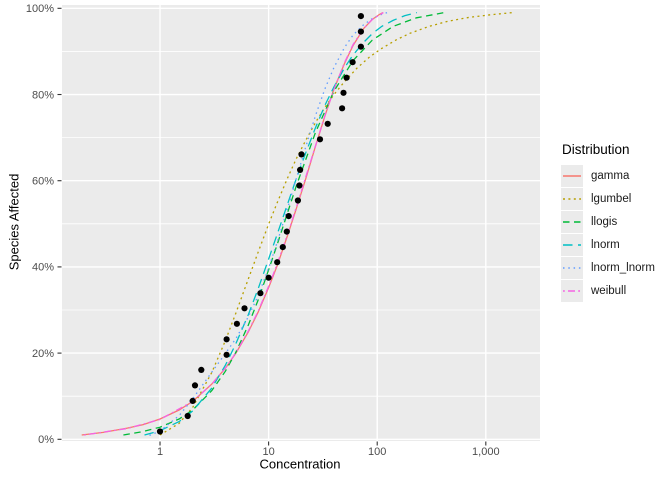  I want to click on y-axis-title: Species Affected, so click(14, 222).